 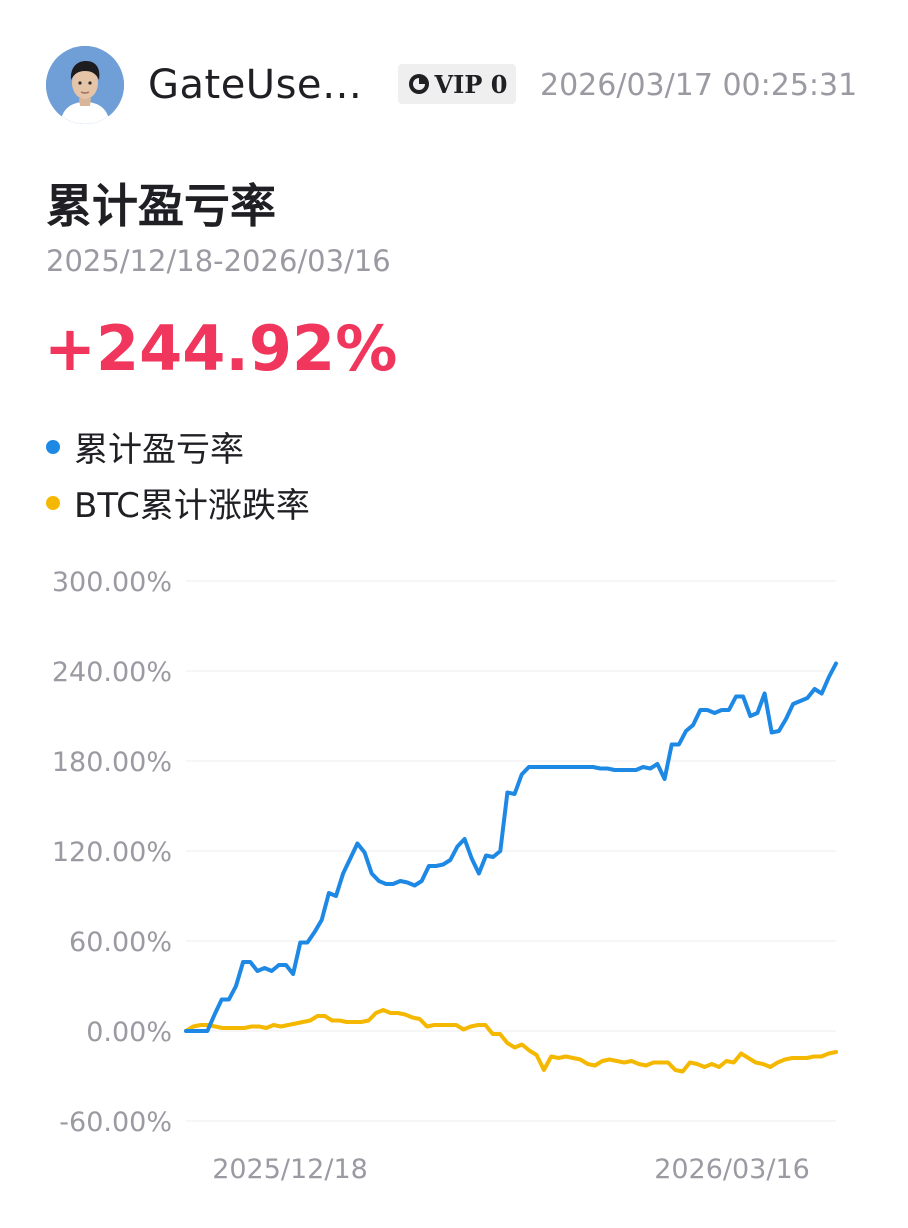 I want to click on legend-item-btc: BTC累计涨跌率, so click(x=178, y=502).